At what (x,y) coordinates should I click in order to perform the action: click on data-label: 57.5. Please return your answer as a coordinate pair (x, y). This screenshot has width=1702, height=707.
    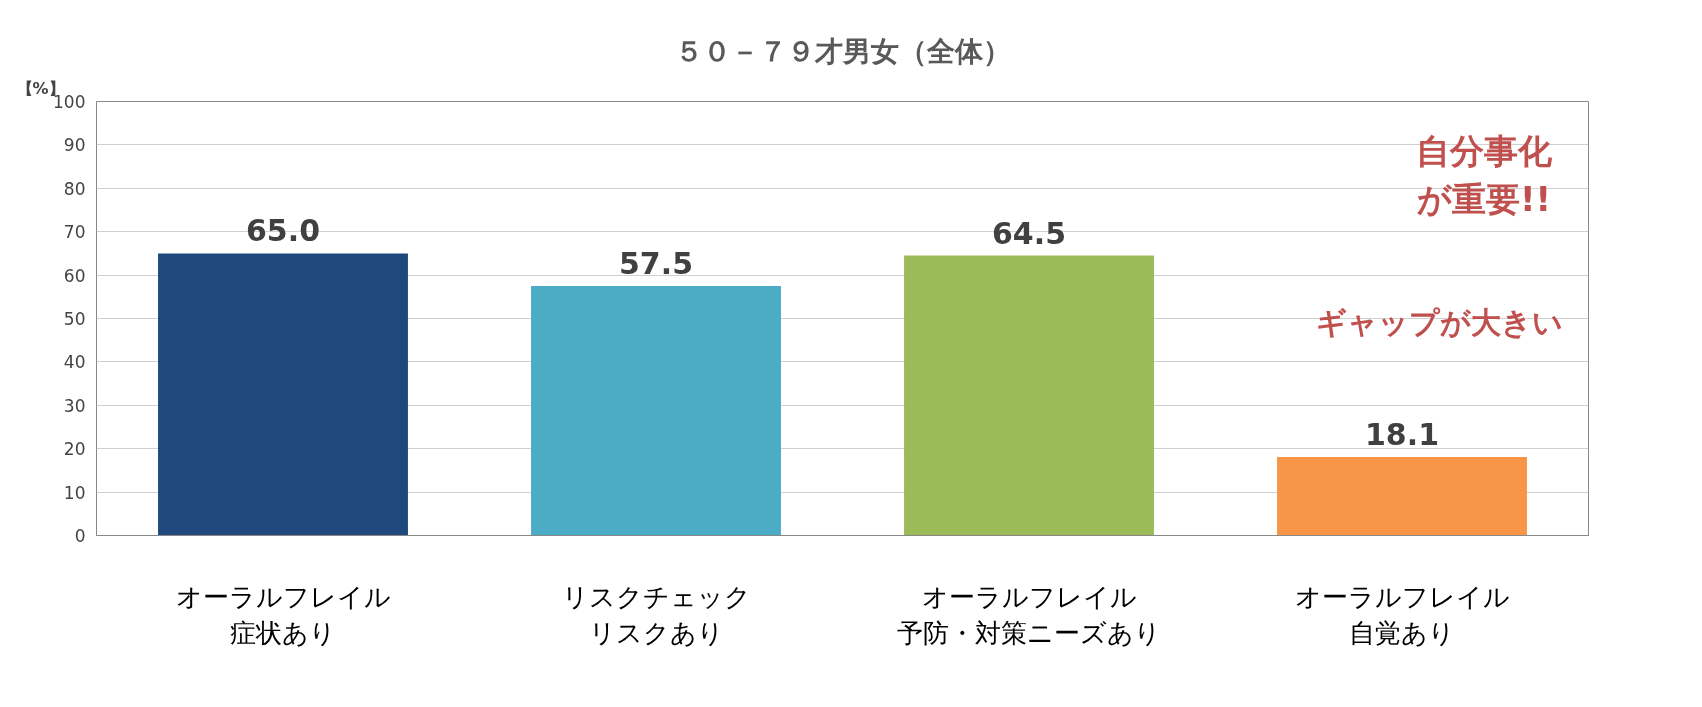
    Looking at the image, I should click on (656, 263).